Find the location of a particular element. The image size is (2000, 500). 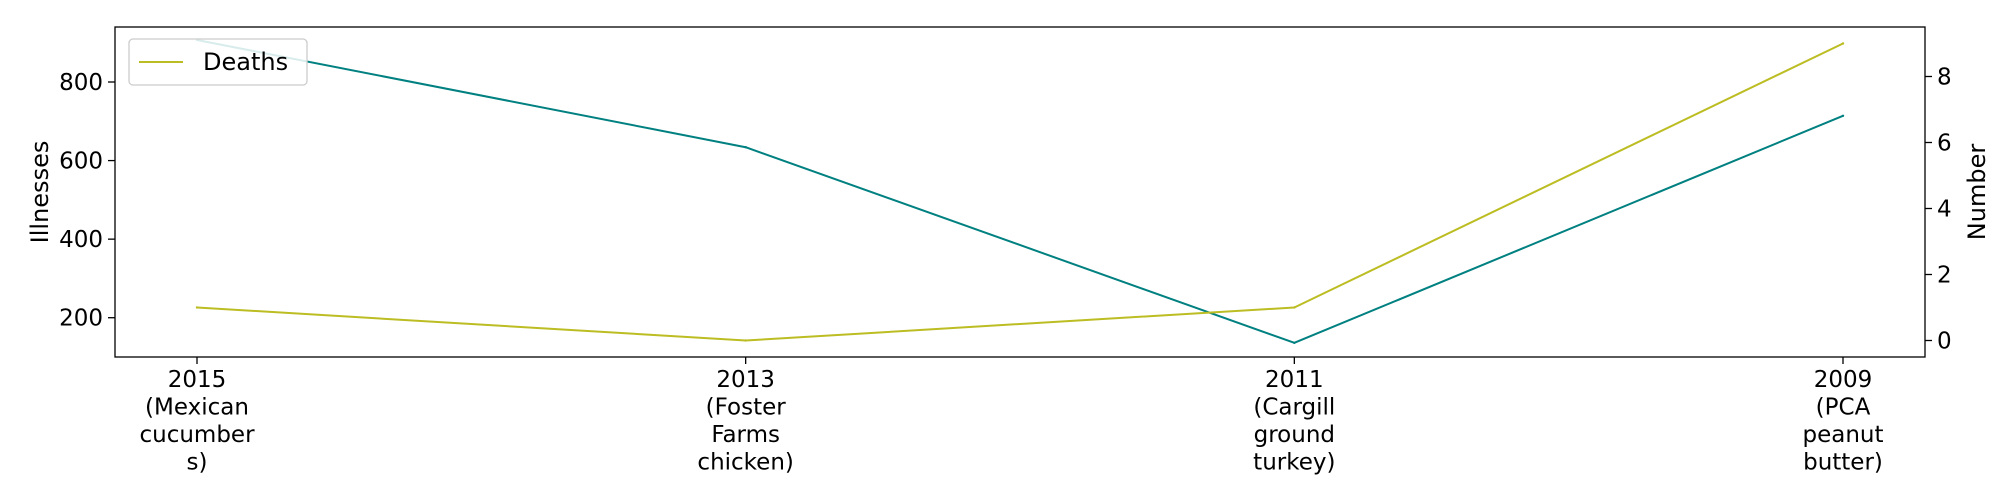

y-right-tick-label: 6 is located at coordinates (1944, 144).